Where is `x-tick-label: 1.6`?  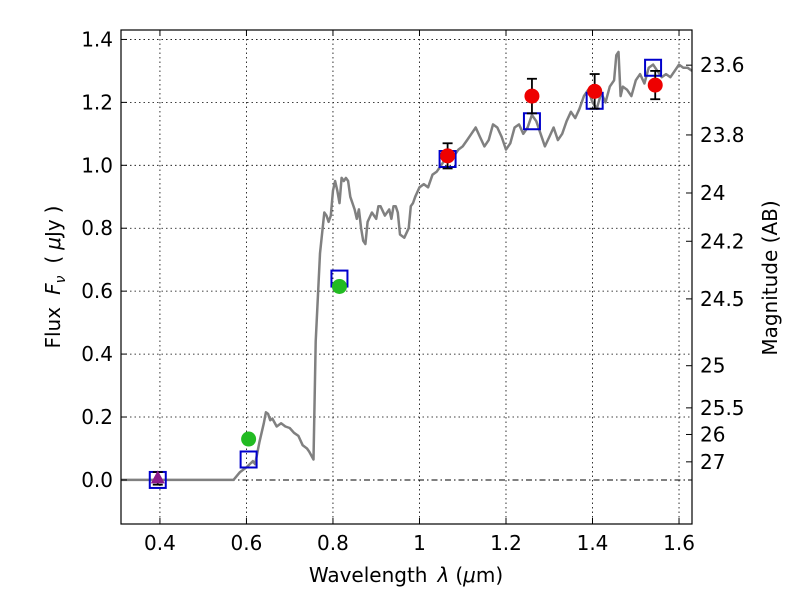
x-tick-label: 1.6 is located at coordinates (679, 543).